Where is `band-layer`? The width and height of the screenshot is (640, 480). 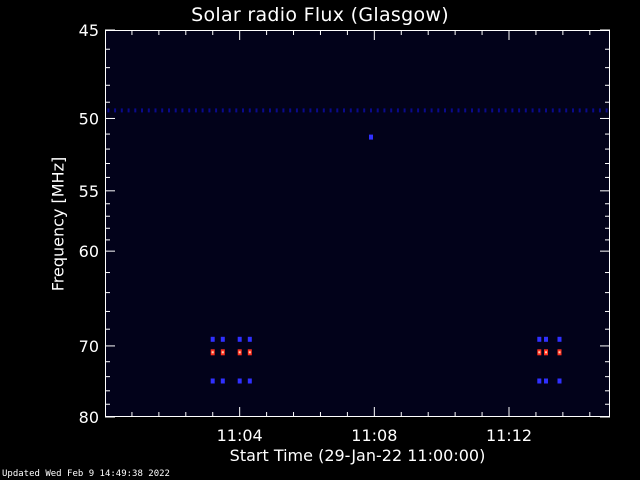 band-layer is located at coordinates (357, 110).